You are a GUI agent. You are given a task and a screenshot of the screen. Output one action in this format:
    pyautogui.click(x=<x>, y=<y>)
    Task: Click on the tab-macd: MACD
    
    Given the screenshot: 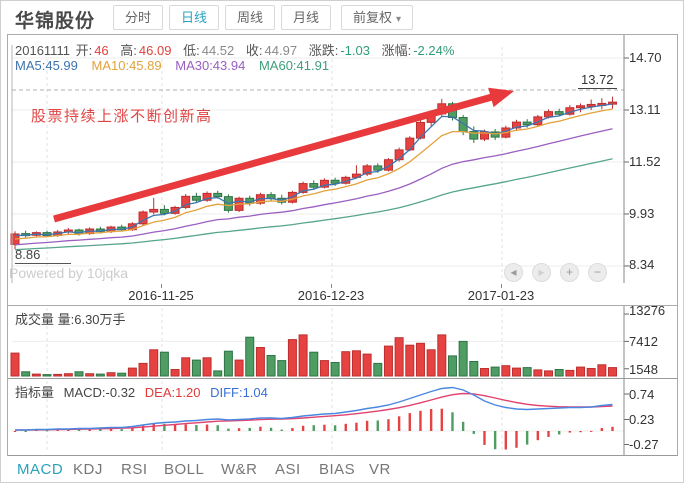 What is the action you would take?
    pyautogui.click(x=40, y=469)
    